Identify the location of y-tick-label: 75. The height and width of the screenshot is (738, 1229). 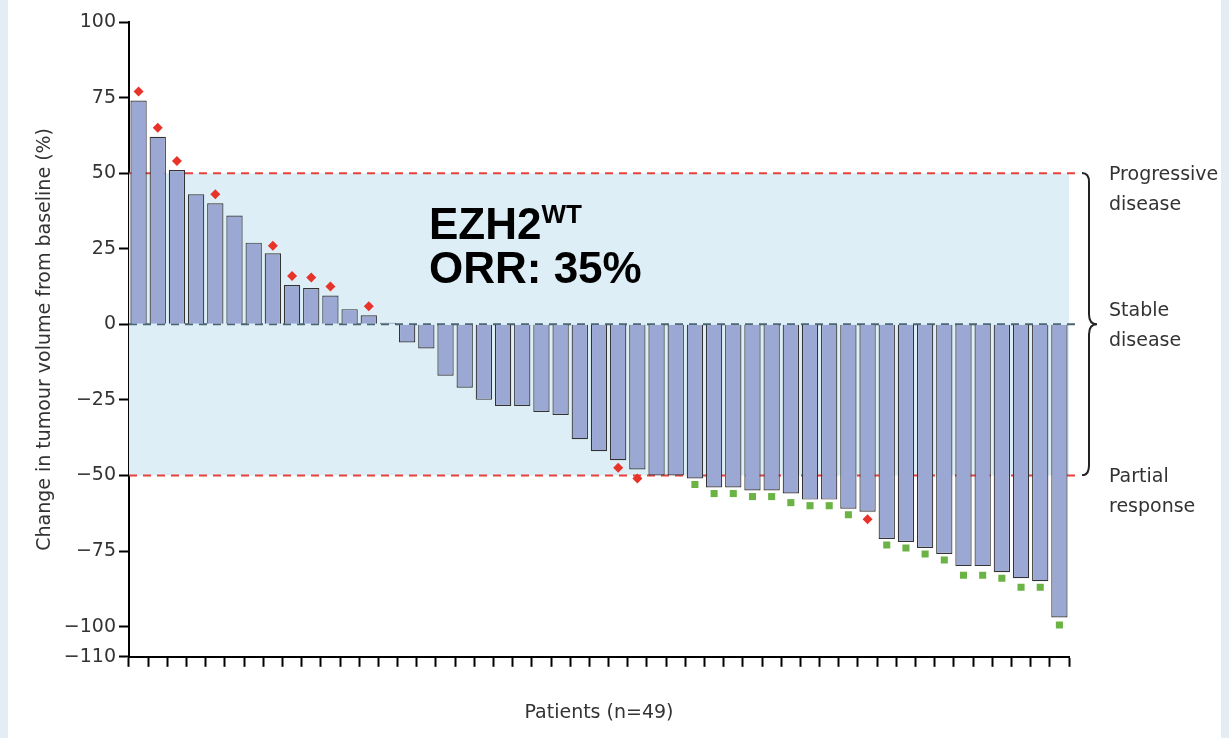
(103, 95).